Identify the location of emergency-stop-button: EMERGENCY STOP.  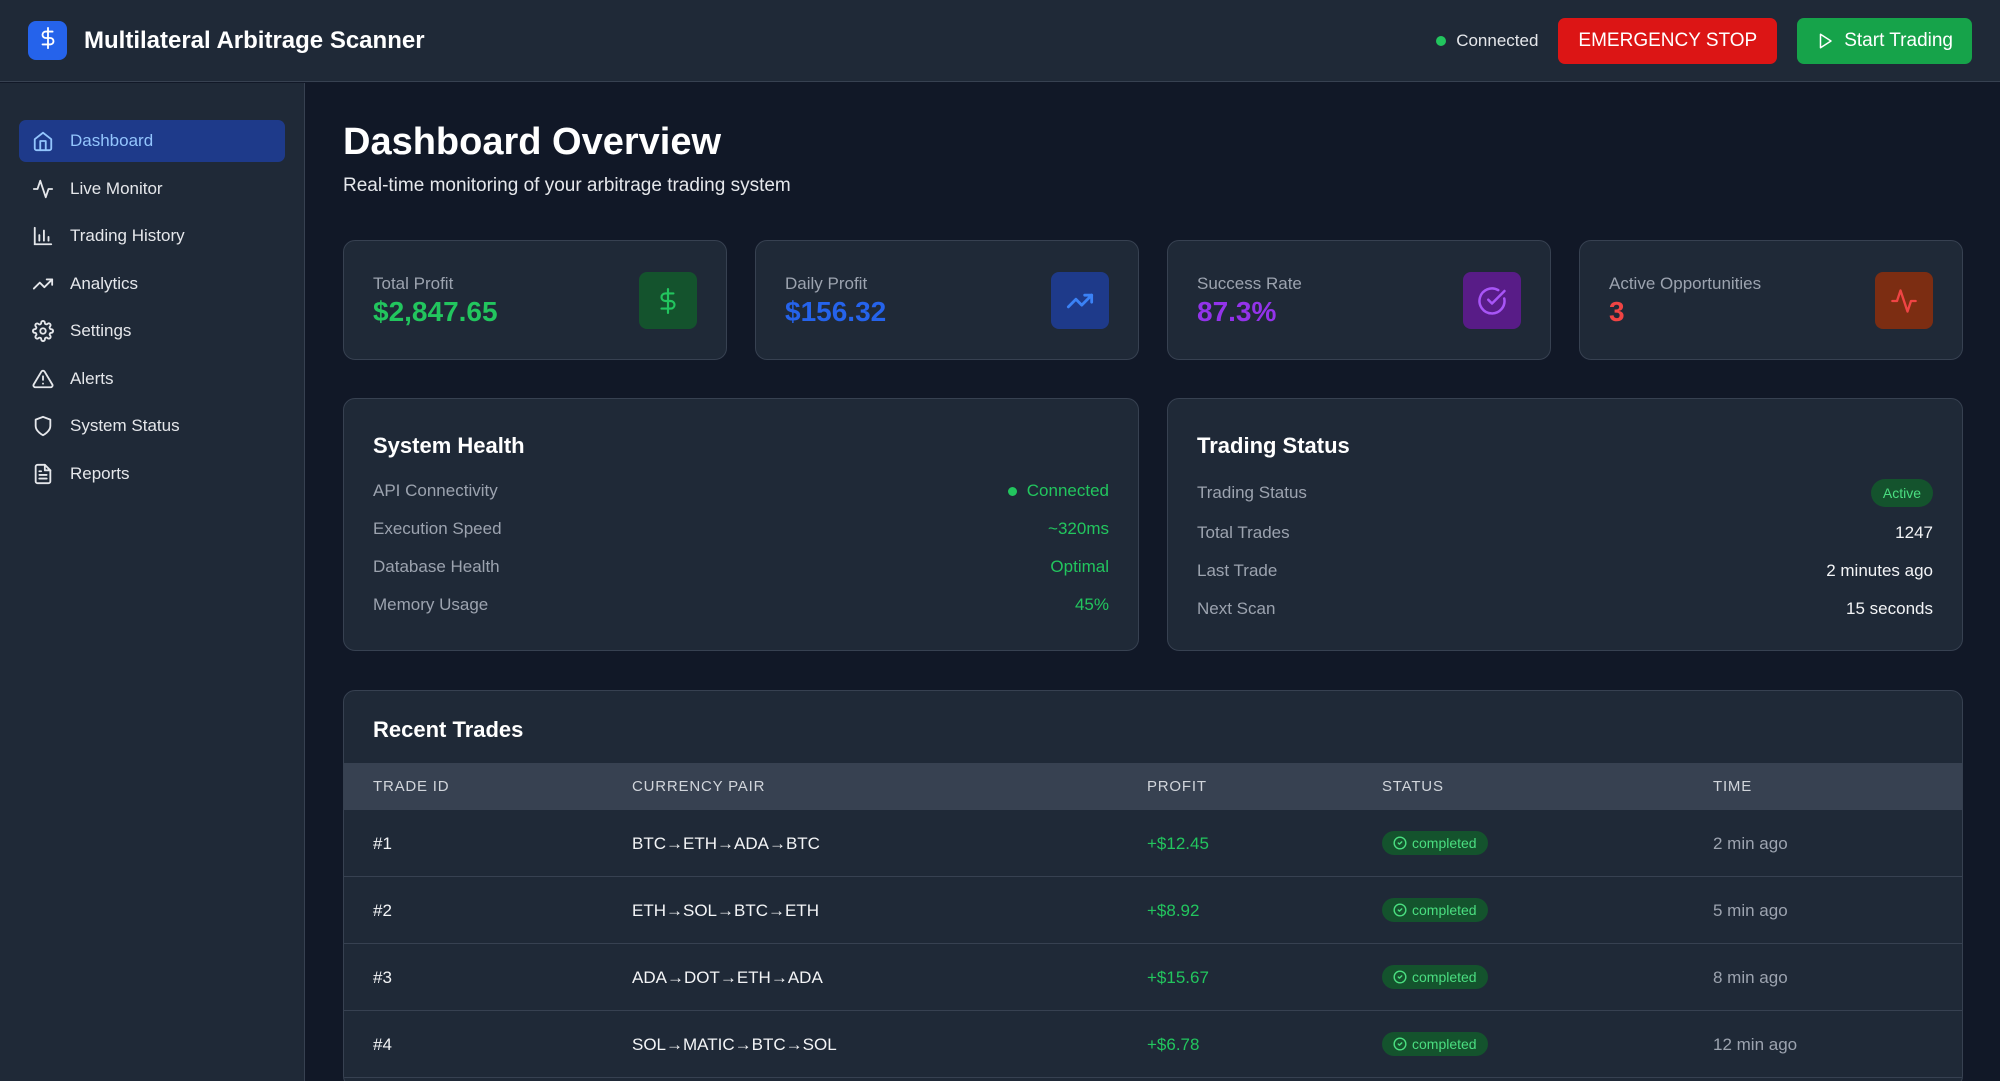
(1668, 40).